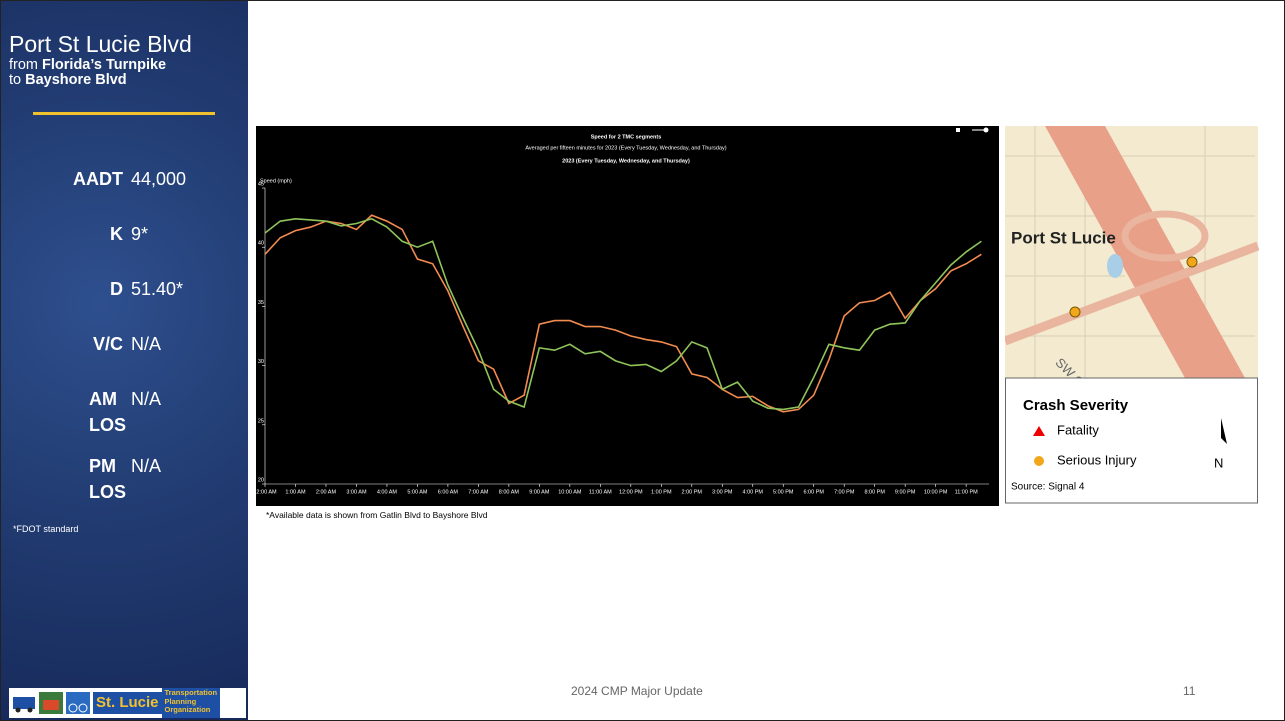 The width and height of the screenshot is (1285, 721). Describe the element at coordinates (15, 80) in the screenshot. I see `to-word: to` at that location.